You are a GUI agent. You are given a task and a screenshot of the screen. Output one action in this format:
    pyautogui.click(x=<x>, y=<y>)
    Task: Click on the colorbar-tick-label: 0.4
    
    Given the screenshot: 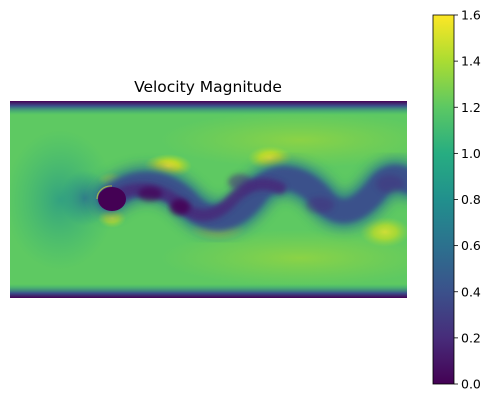 What is the action you would take?
    pyautogui.click(x=471, y=291)
    